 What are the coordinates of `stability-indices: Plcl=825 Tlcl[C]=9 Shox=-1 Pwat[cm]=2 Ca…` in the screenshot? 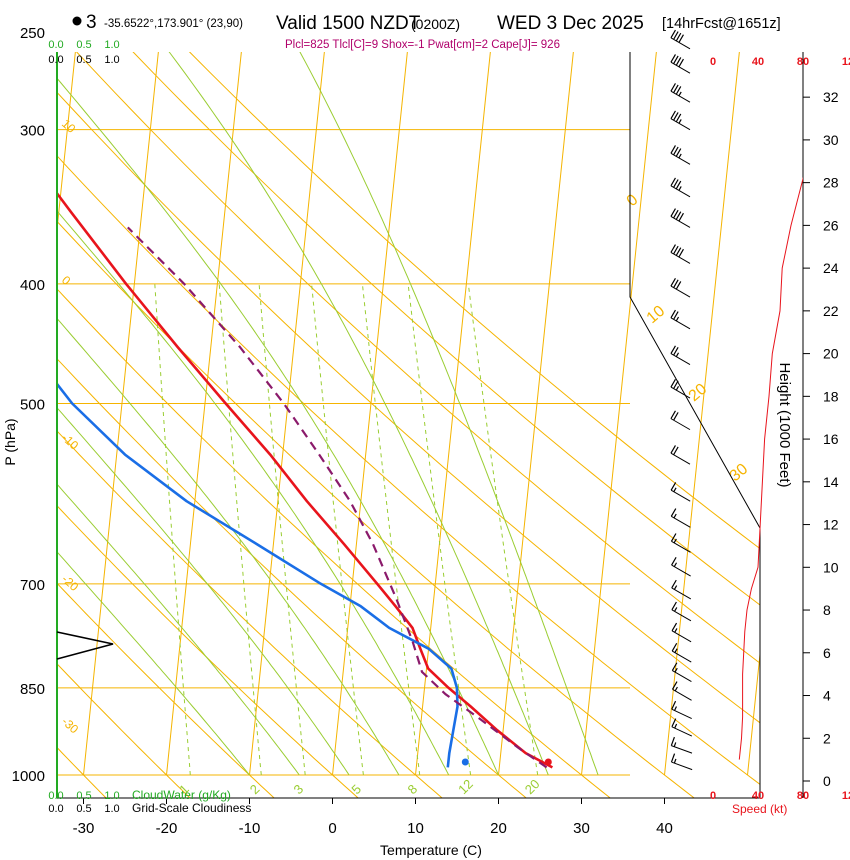 It's located at (422, 45).